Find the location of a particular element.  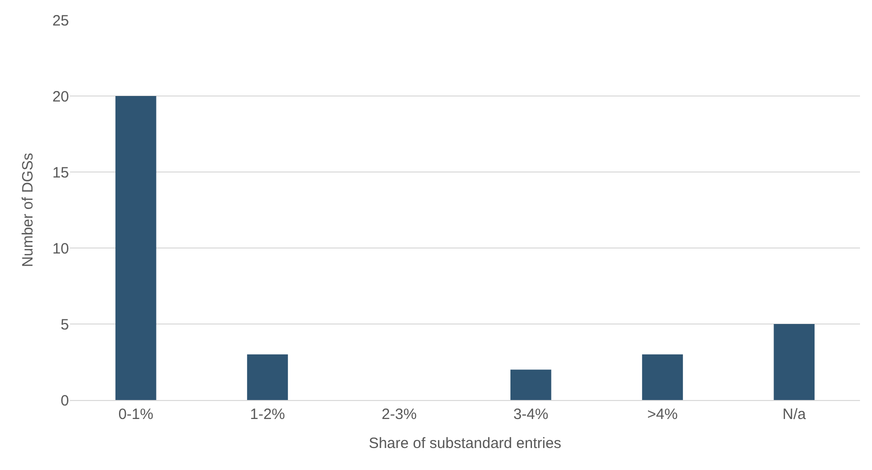

x-tick-label: 0-1% is located at coordinates (136, 414).